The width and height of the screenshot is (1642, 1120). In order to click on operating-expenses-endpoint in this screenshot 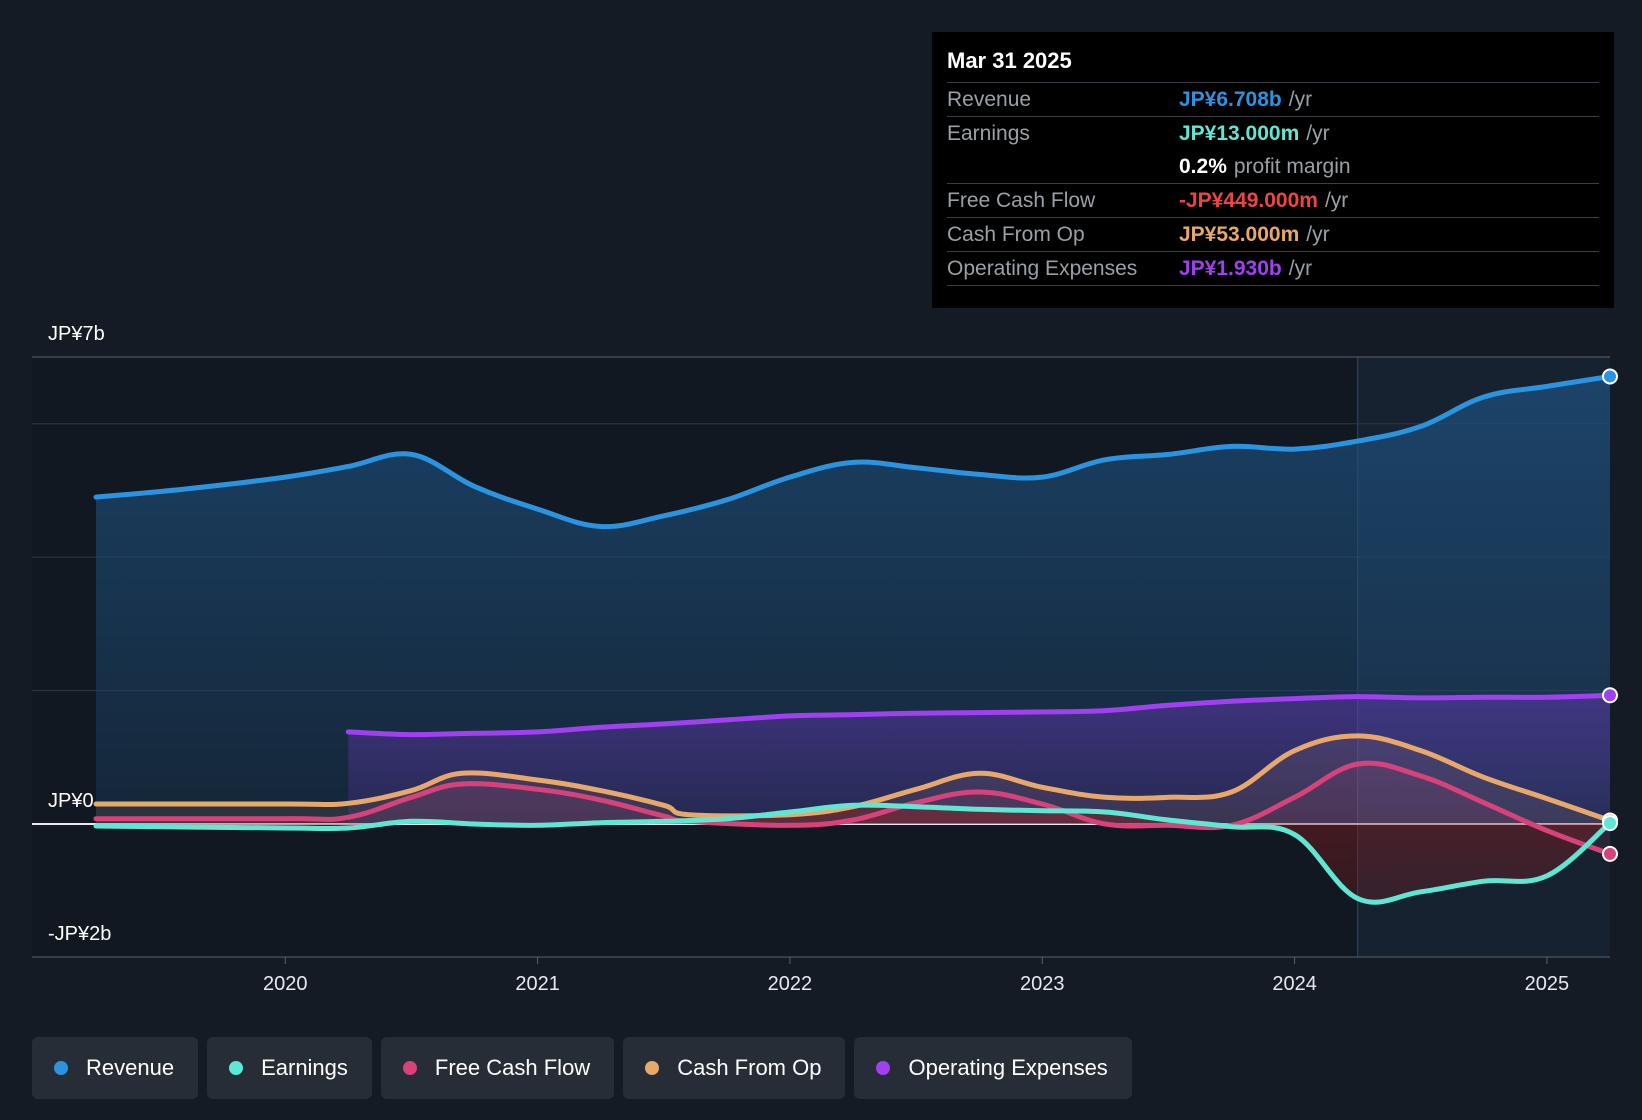, I will do `click(1610, 695)`.